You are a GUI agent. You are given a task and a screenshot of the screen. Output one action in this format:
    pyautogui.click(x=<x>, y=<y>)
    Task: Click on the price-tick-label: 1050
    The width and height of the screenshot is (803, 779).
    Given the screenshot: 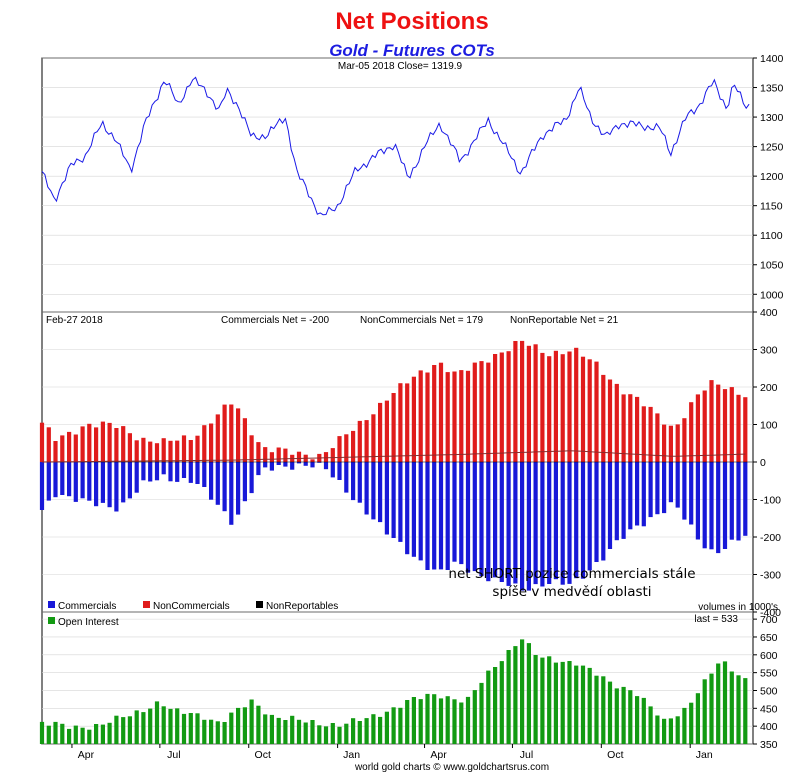 What is the action you would take?
    pyautogui.click(x=772, y=266)
    